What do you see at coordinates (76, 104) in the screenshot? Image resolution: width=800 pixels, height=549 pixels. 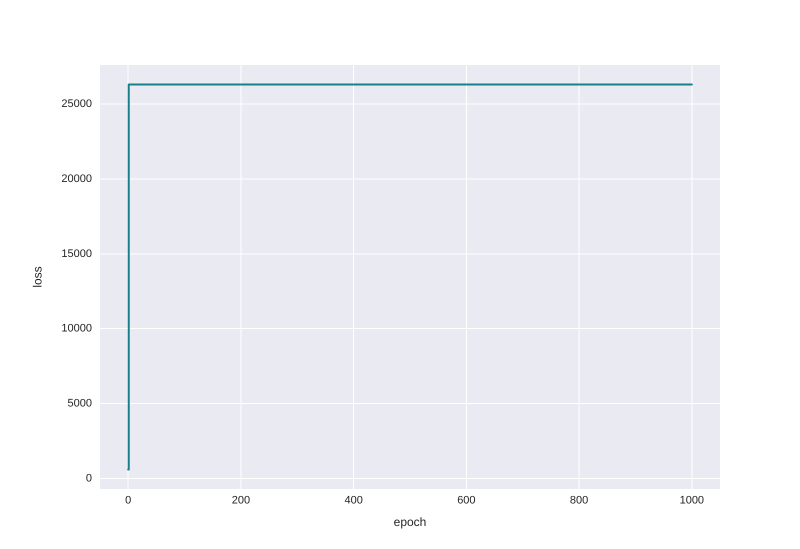 I see `y-tick-label: 25000` at bounding box center [76, 104].